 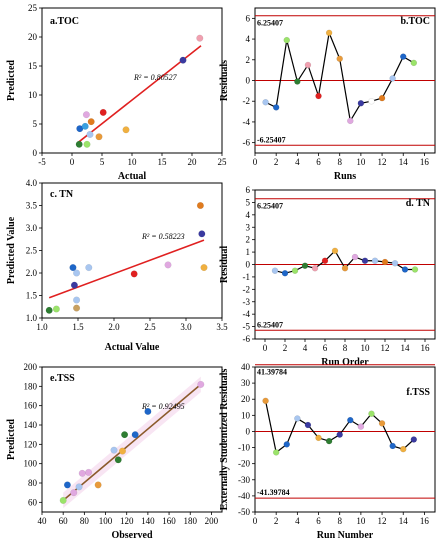 What do you see at coordinates (150, 327) in the screenshot?
I see `x-tick-label: 2.5` at bounding box center [150, 327].